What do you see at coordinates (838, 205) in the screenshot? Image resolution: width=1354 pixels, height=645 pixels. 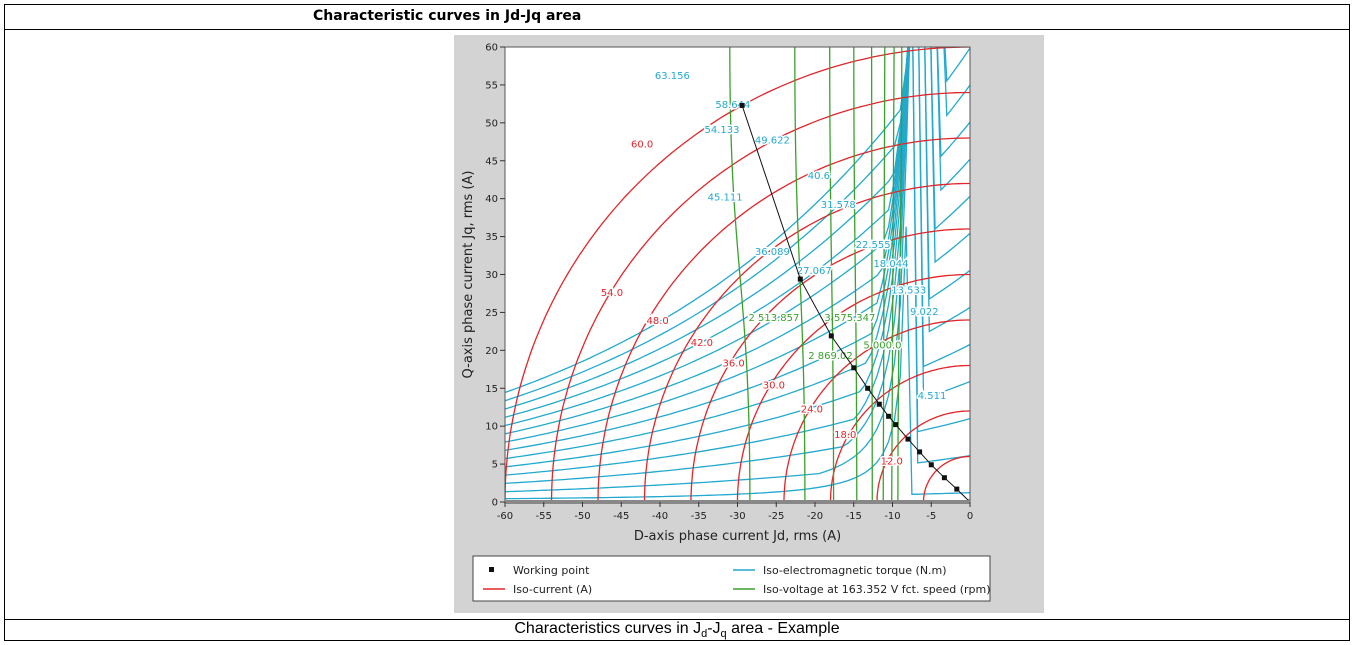 I see `iso-torque-label: 31.578` at bounding box center [838, 205].